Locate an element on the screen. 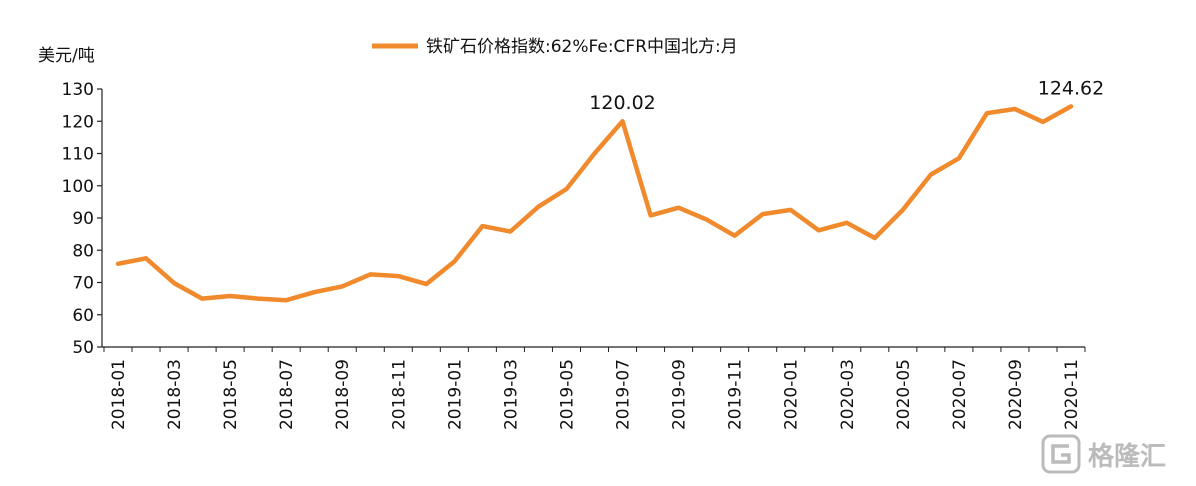 The image size is (1196, 486). y-tick-label: 110 is located at coordinates (78, 155).